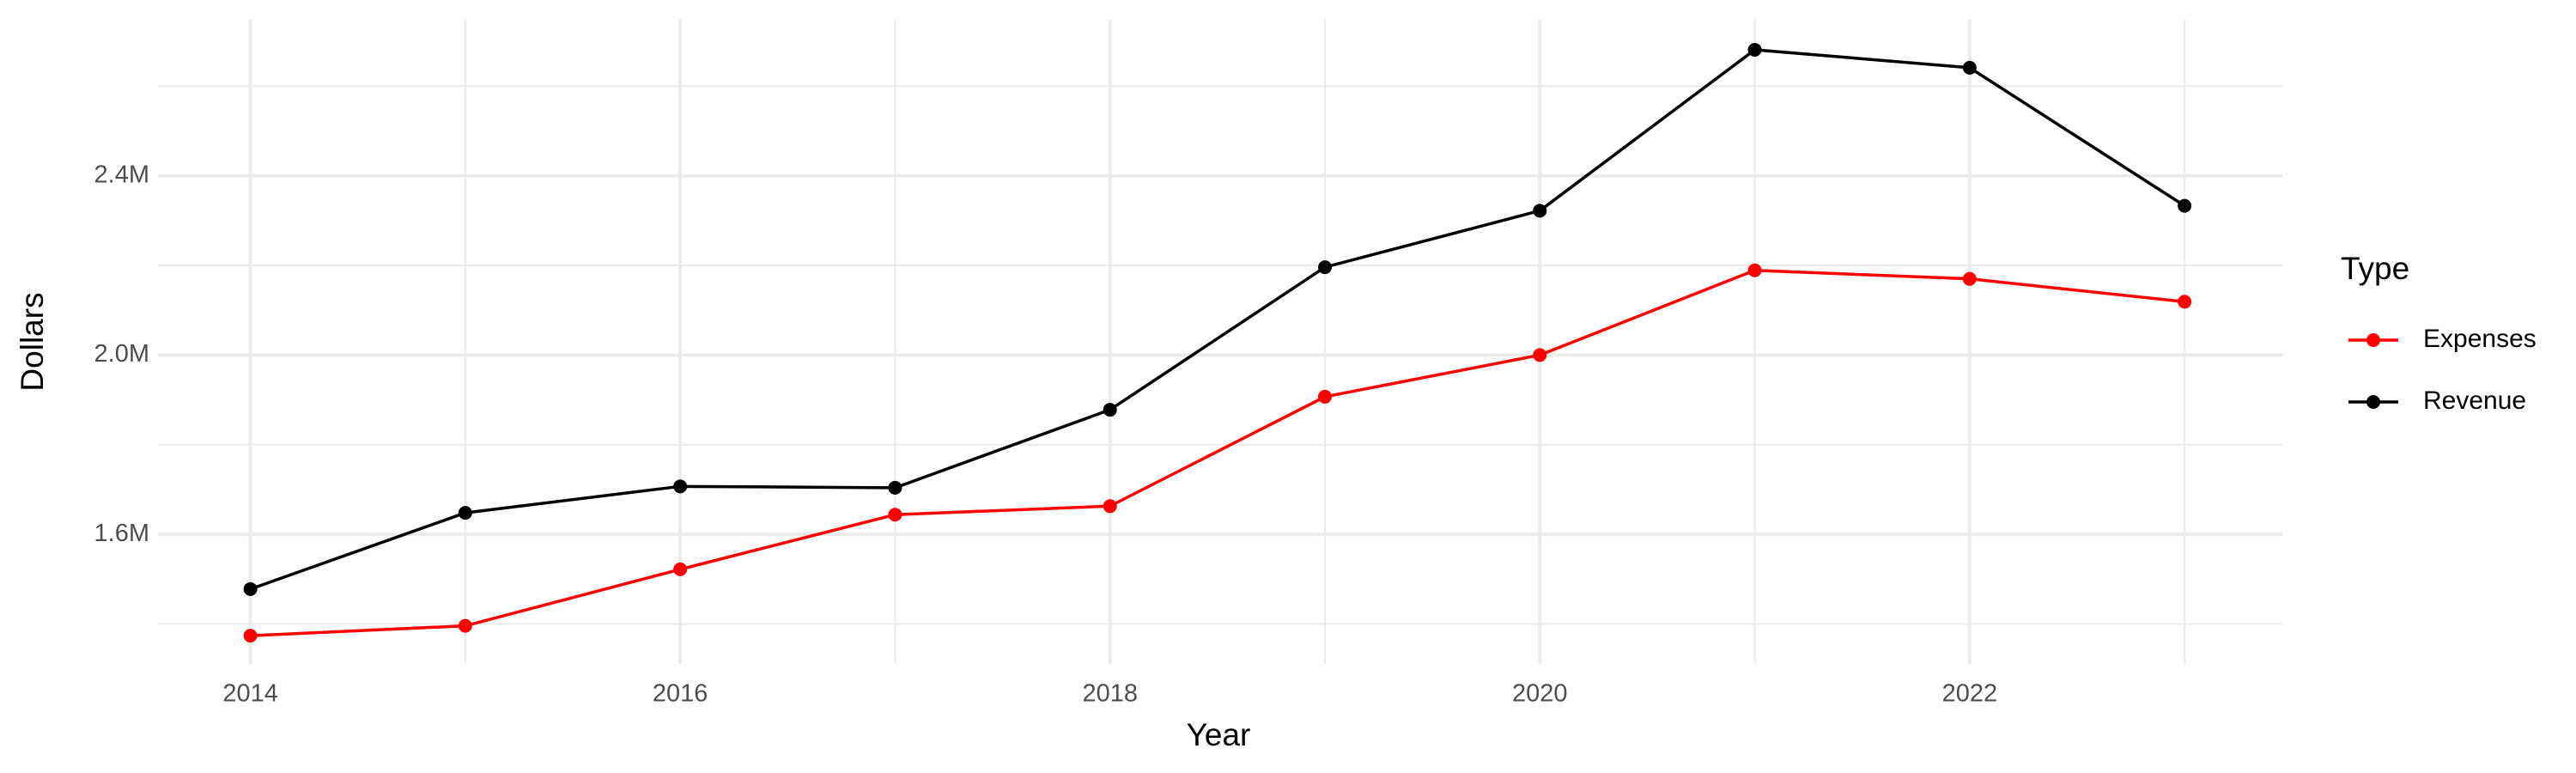 This screenshot has width=2576, height=773. Describe the element at coordinates (2480, 339) in the screenshot. I see `legend-label: Expenses` at that location.